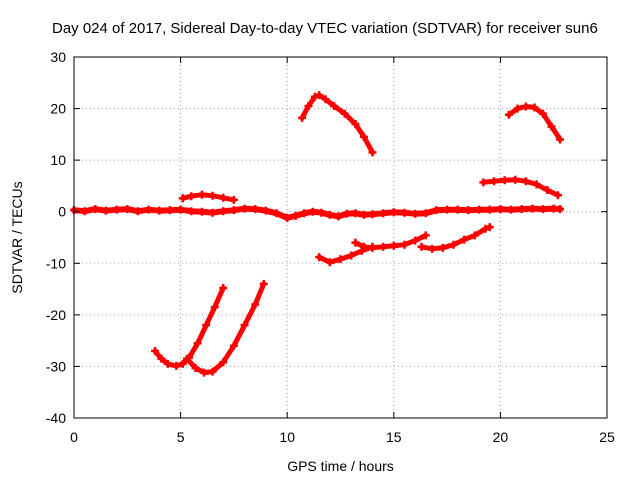  I want to click on x-tick-label: 20, so click(501, 437).